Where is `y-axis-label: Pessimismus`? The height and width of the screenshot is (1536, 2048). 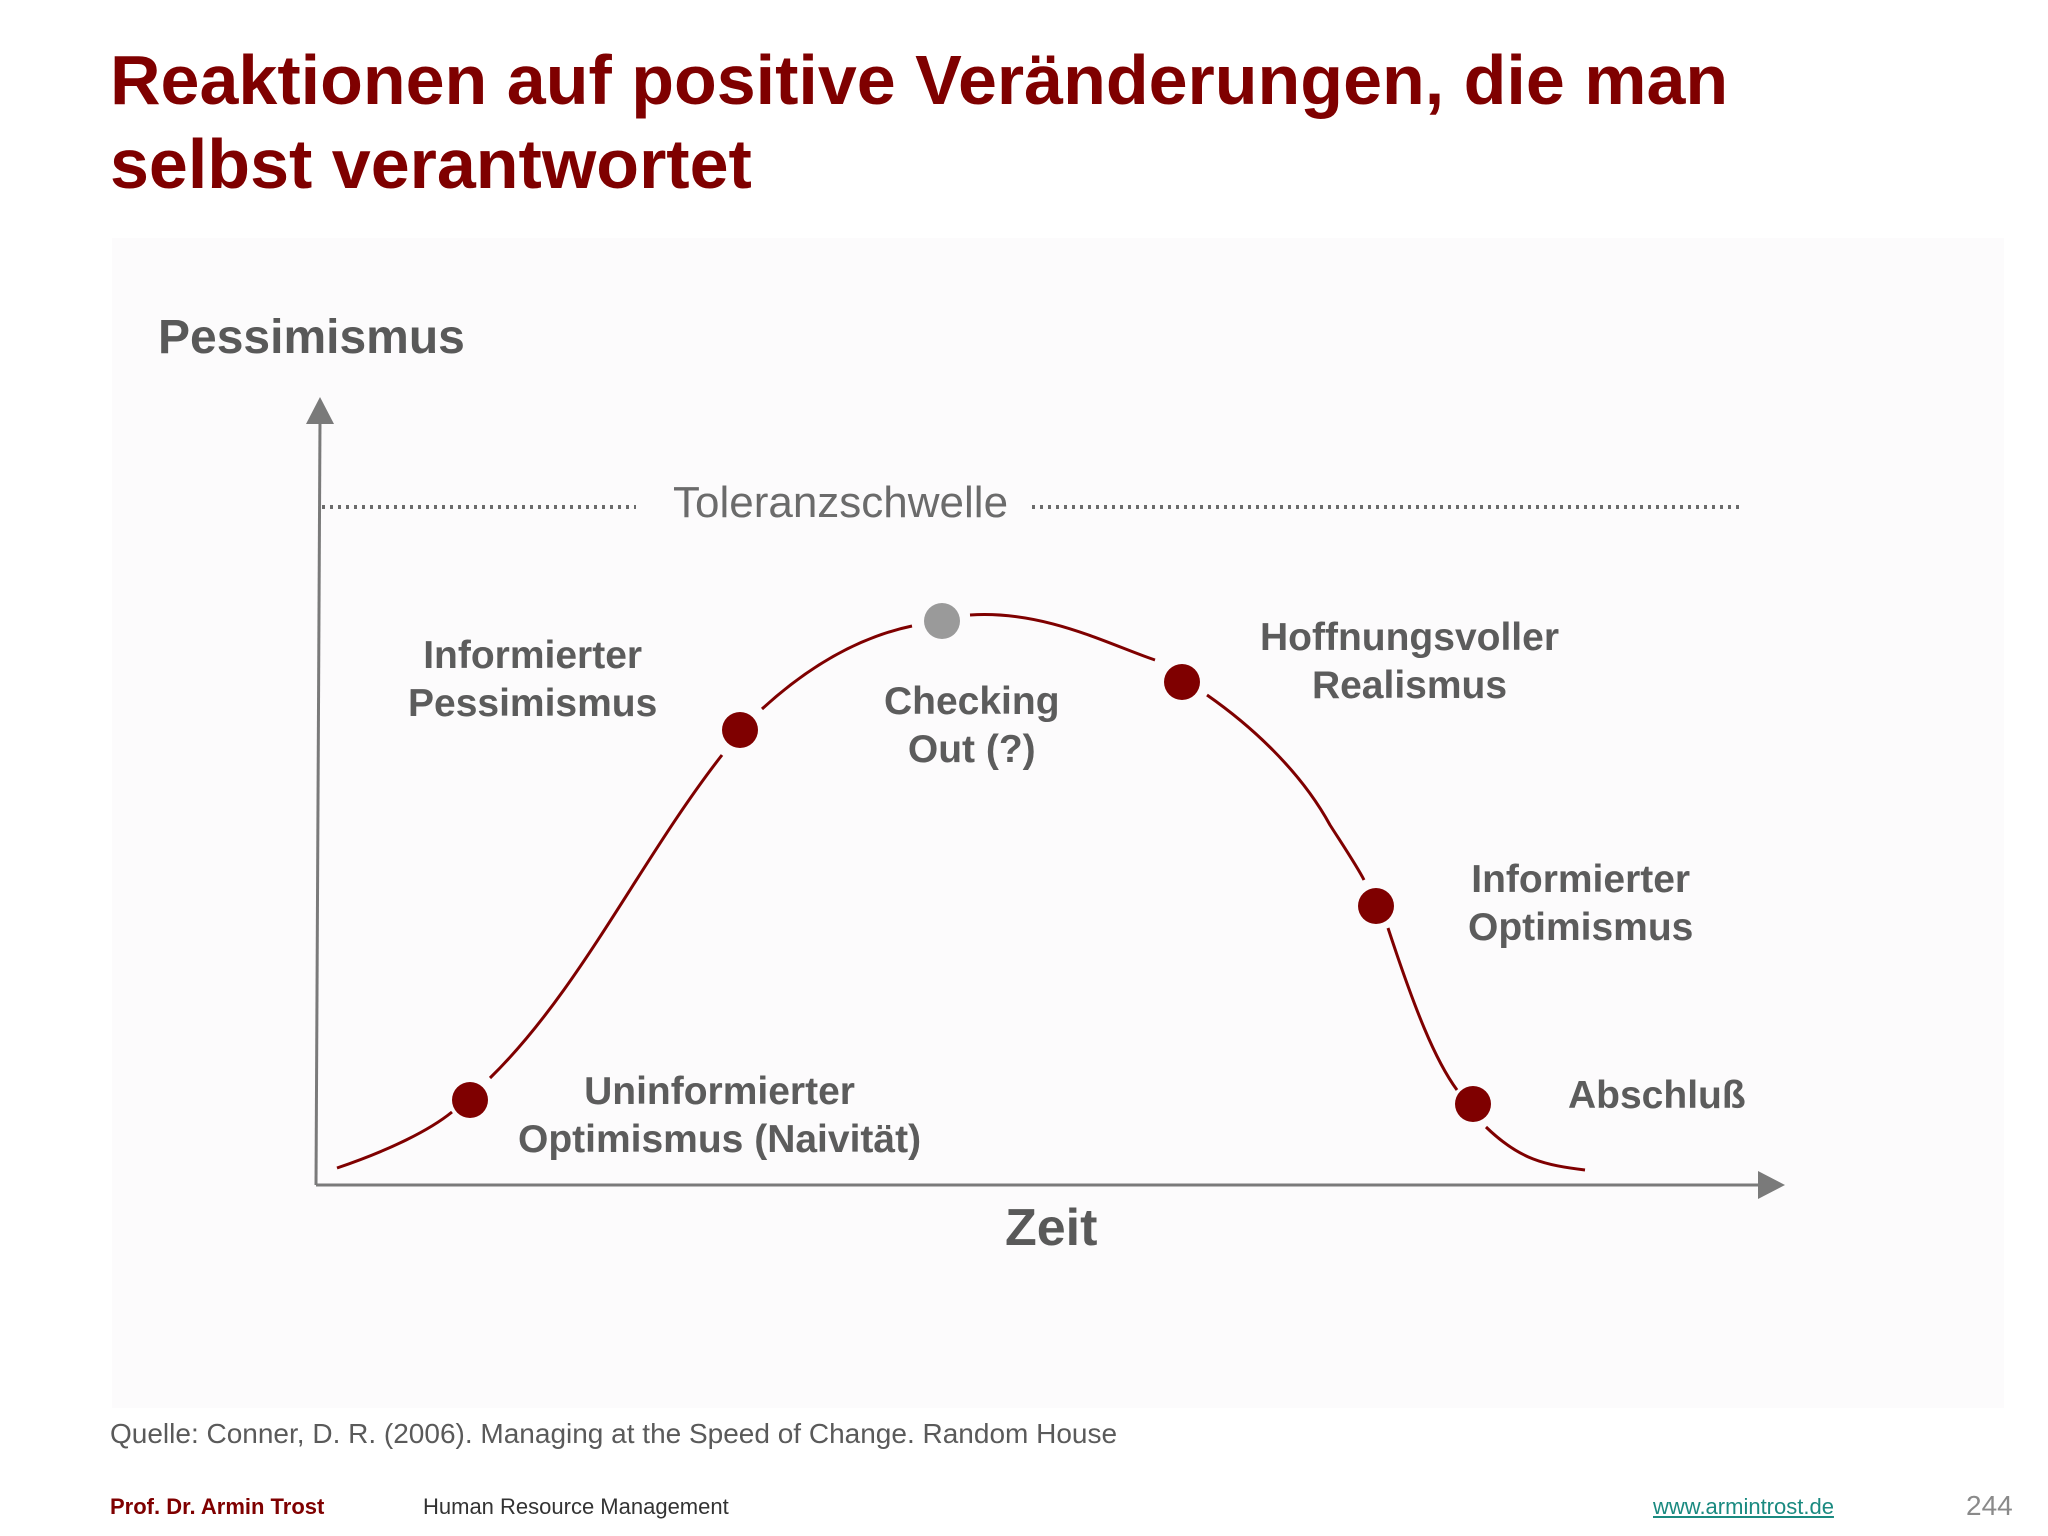 y-axis-label: Pessimismus is located at coordinates (311, 337).